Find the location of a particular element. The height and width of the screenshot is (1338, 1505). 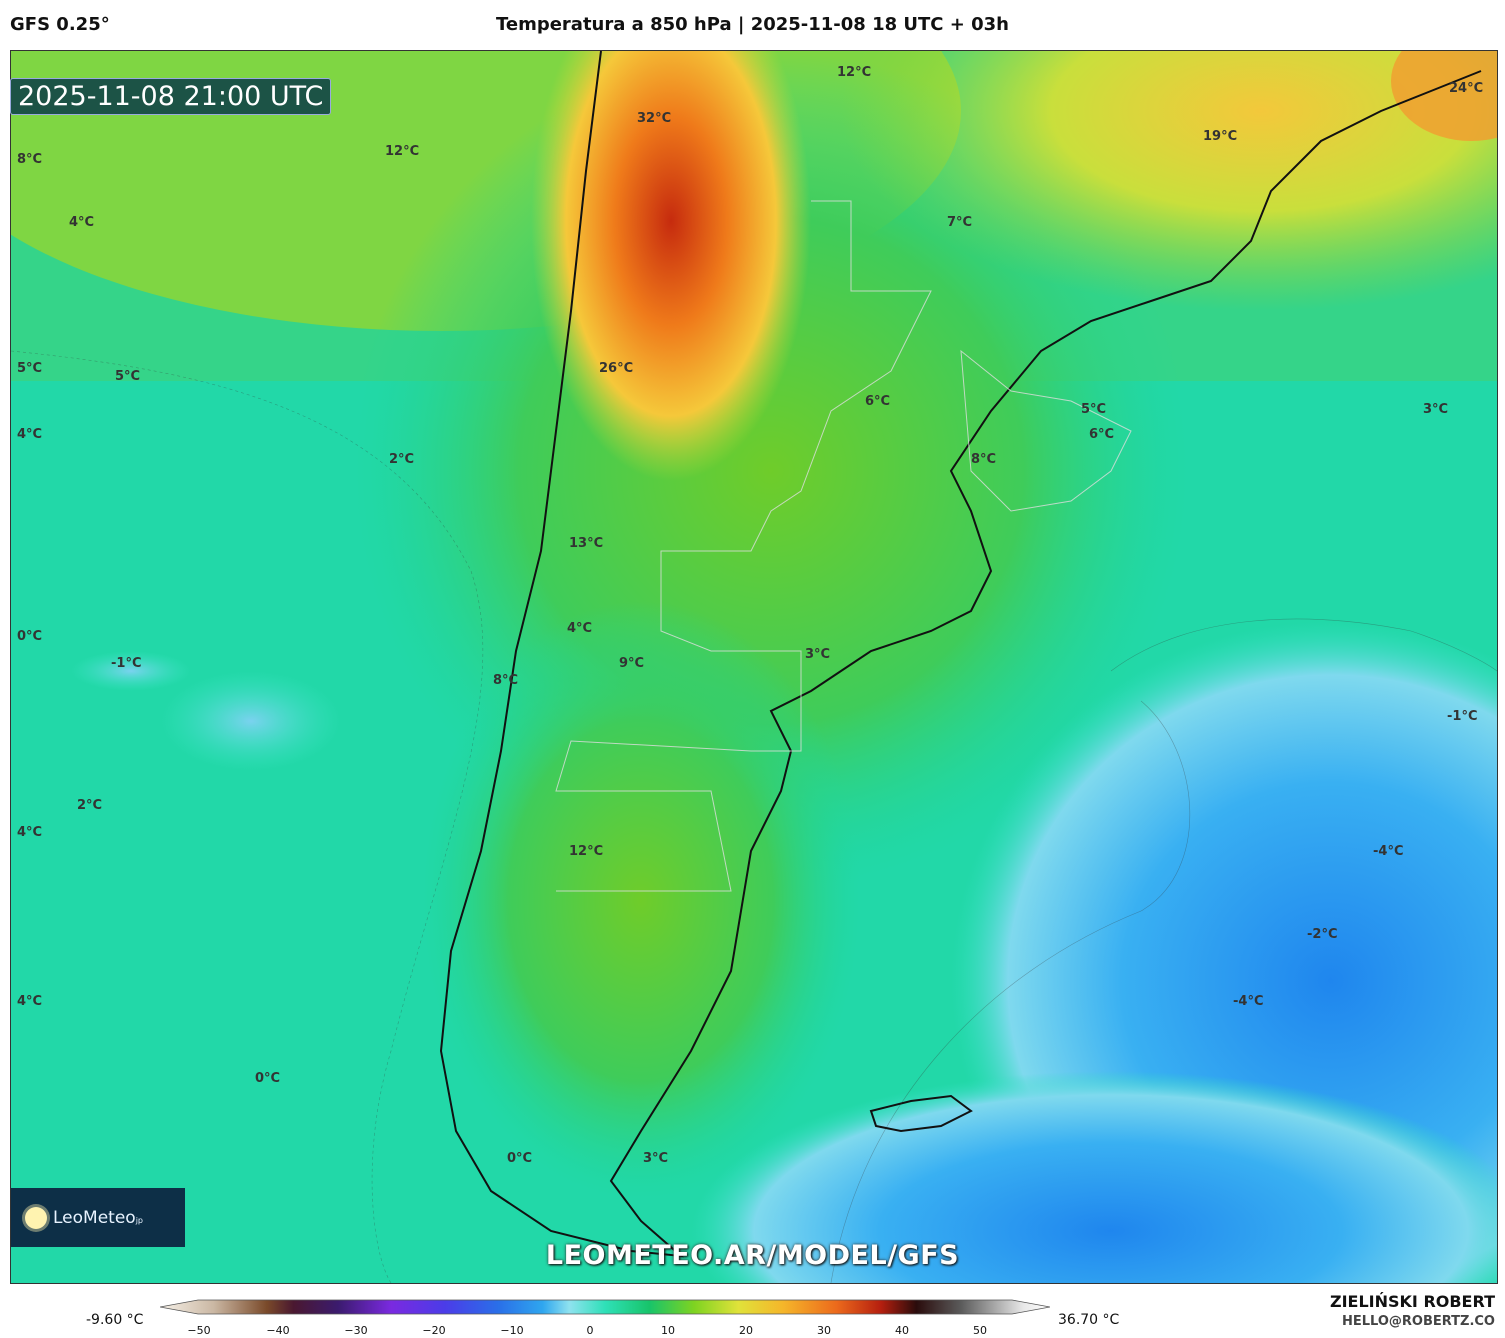

temp-label: 32°C is located at coordinates (654, 118).